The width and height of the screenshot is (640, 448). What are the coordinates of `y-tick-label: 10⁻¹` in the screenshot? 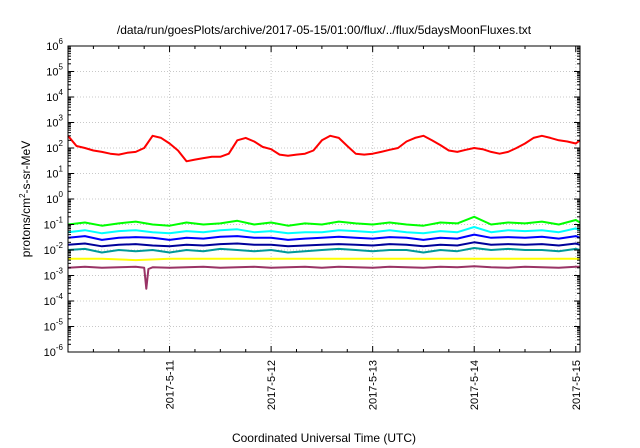 It's located at (54, 224).